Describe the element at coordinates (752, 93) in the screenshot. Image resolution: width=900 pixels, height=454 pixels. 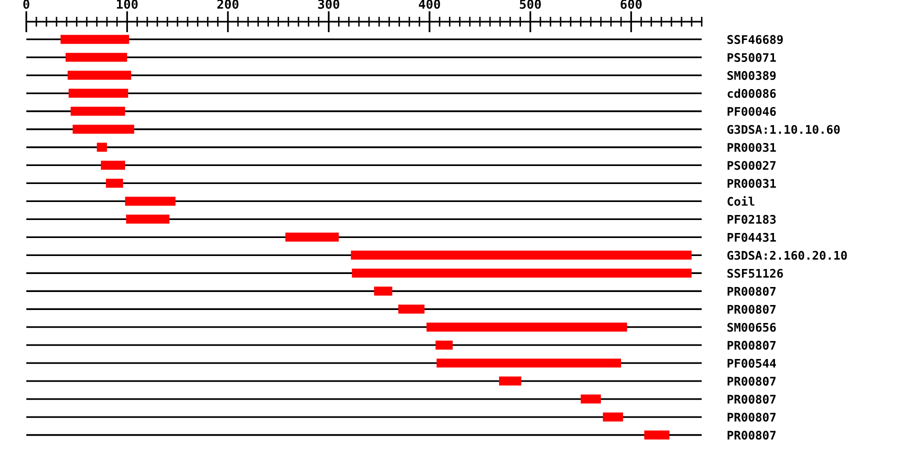
I see `y-tick-label: cd00086` at that location.